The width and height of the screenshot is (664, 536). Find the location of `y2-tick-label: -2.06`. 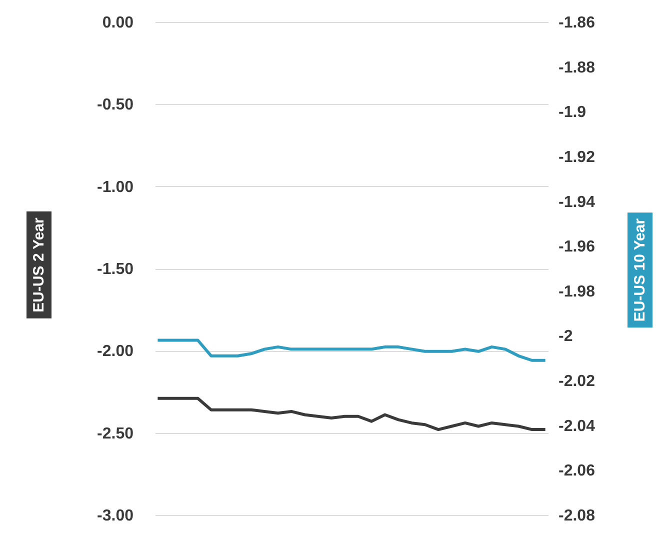

y2-tick-label: -2.06 is located at coordinates (577, 471).